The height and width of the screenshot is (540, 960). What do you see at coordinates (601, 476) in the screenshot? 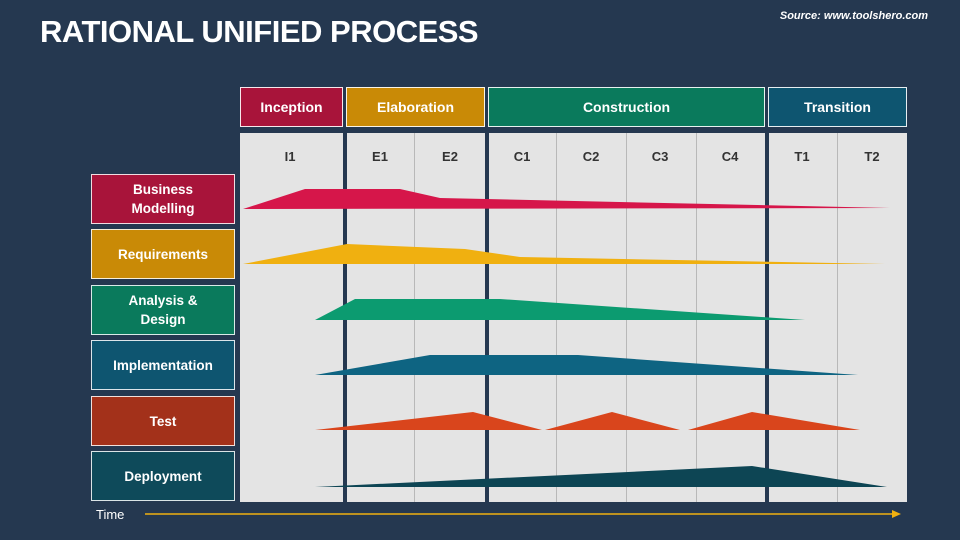
I see `hump-deployment` at bounding box center [601, 476].